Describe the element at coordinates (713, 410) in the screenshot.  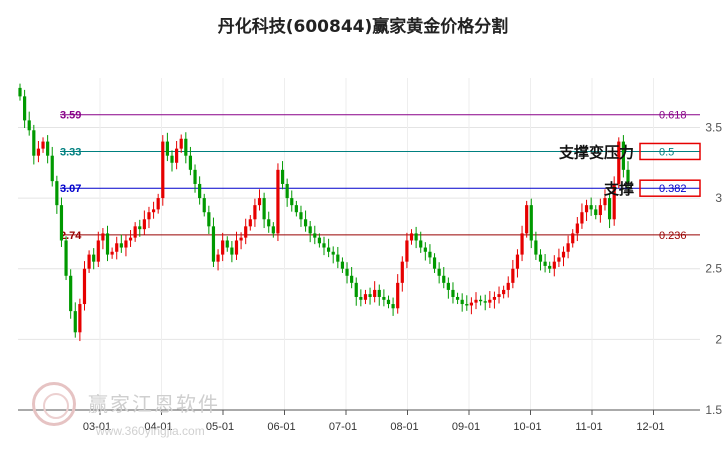
I see `y-tick-label: 1.5` at that location.